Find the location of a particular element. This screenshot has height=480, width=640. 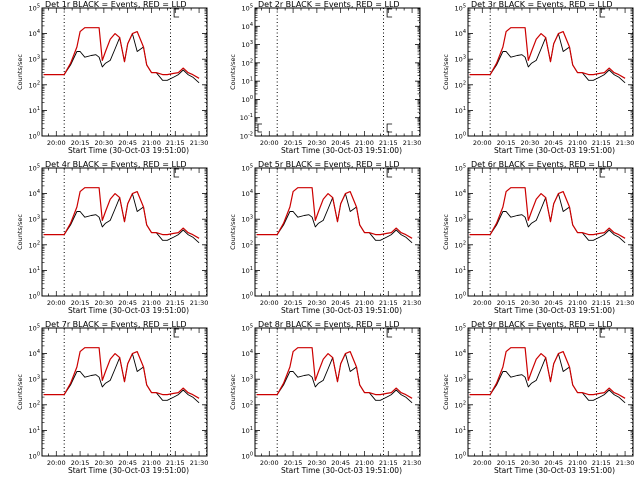

chart-title: Det 8r BLACK = Events, RED = LLD is located at coordinates (329, 324).